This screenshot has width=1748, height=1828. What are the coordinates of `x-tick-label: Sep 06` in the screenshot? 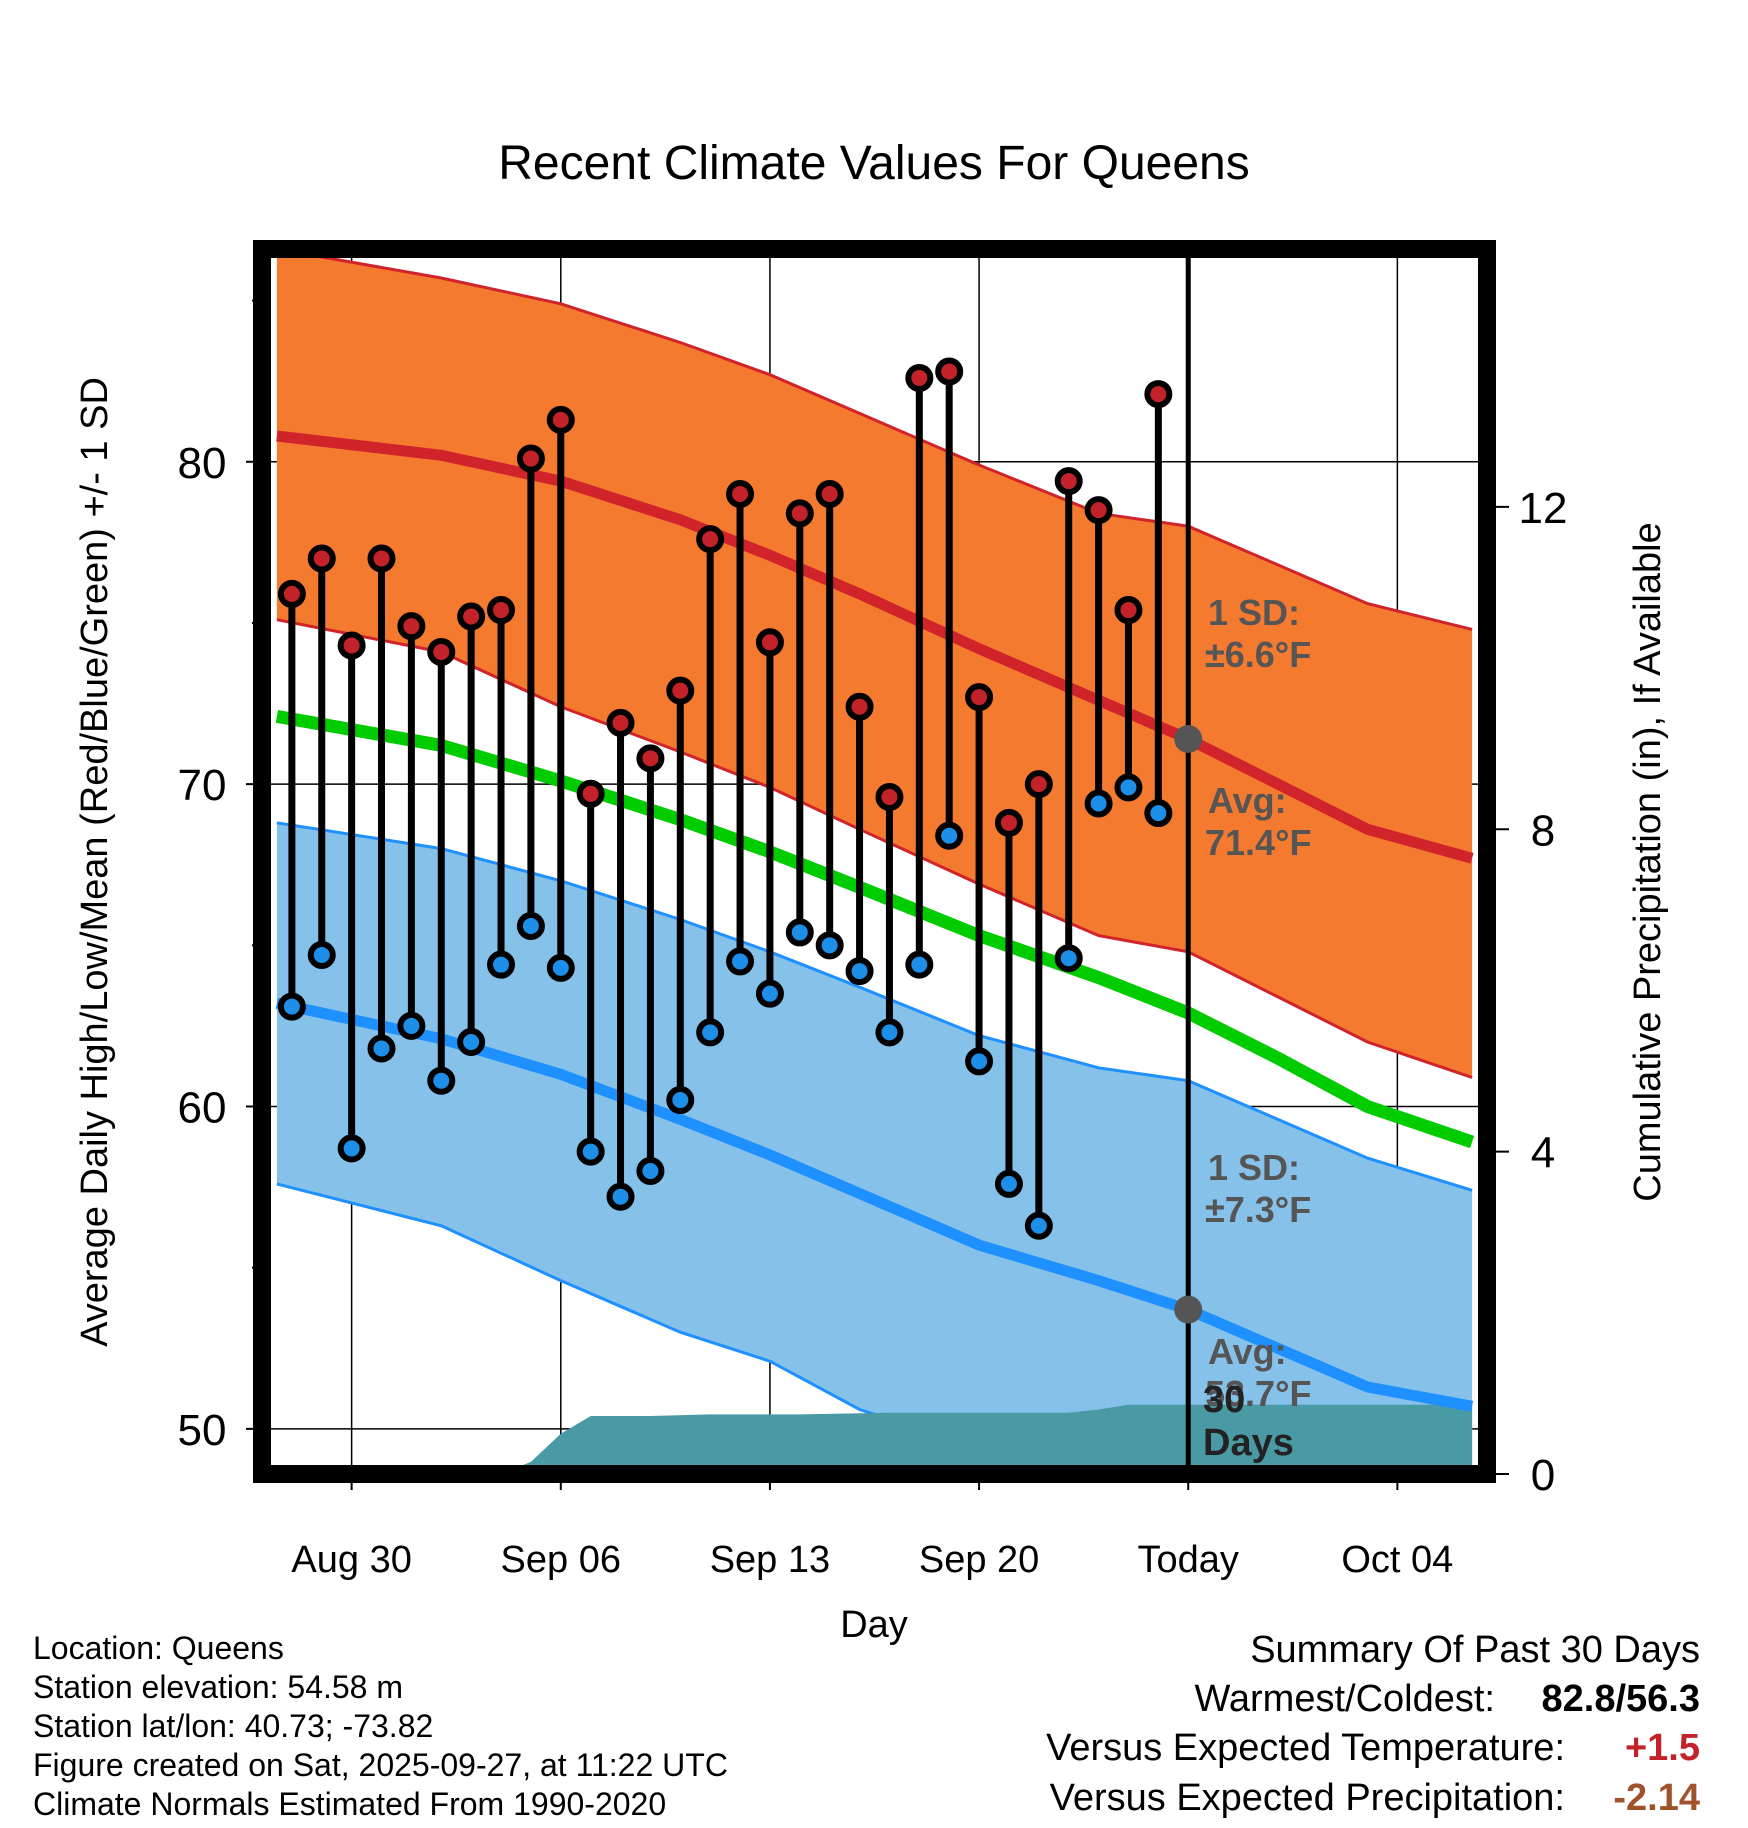 It's located at (561, 1560).